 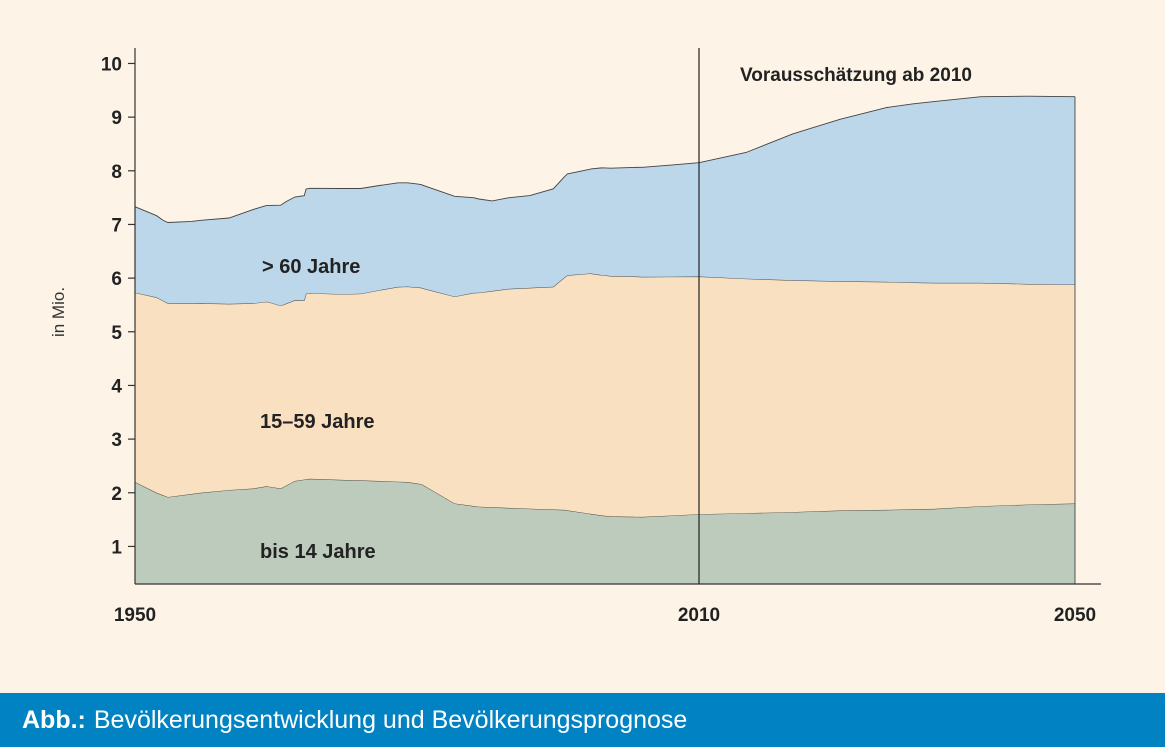 What do you see at coordinates (116, 172) in the screenshot?
I see `y-tick-label: 8` at bounding box center [116, 172].